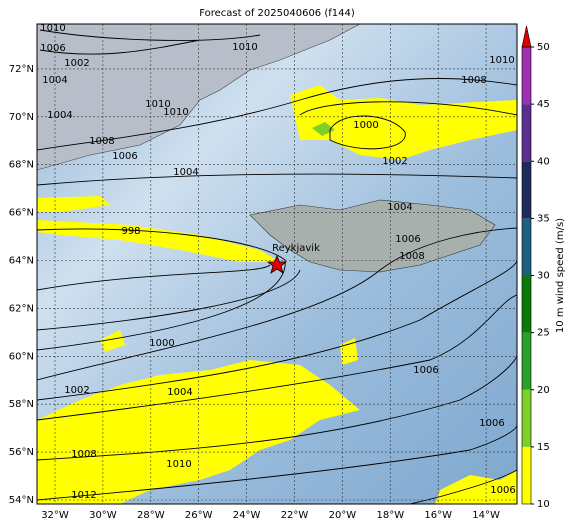 This screenshot has height=532, width=575. I want to click on lat-label: 68°N, so click(21, 165).